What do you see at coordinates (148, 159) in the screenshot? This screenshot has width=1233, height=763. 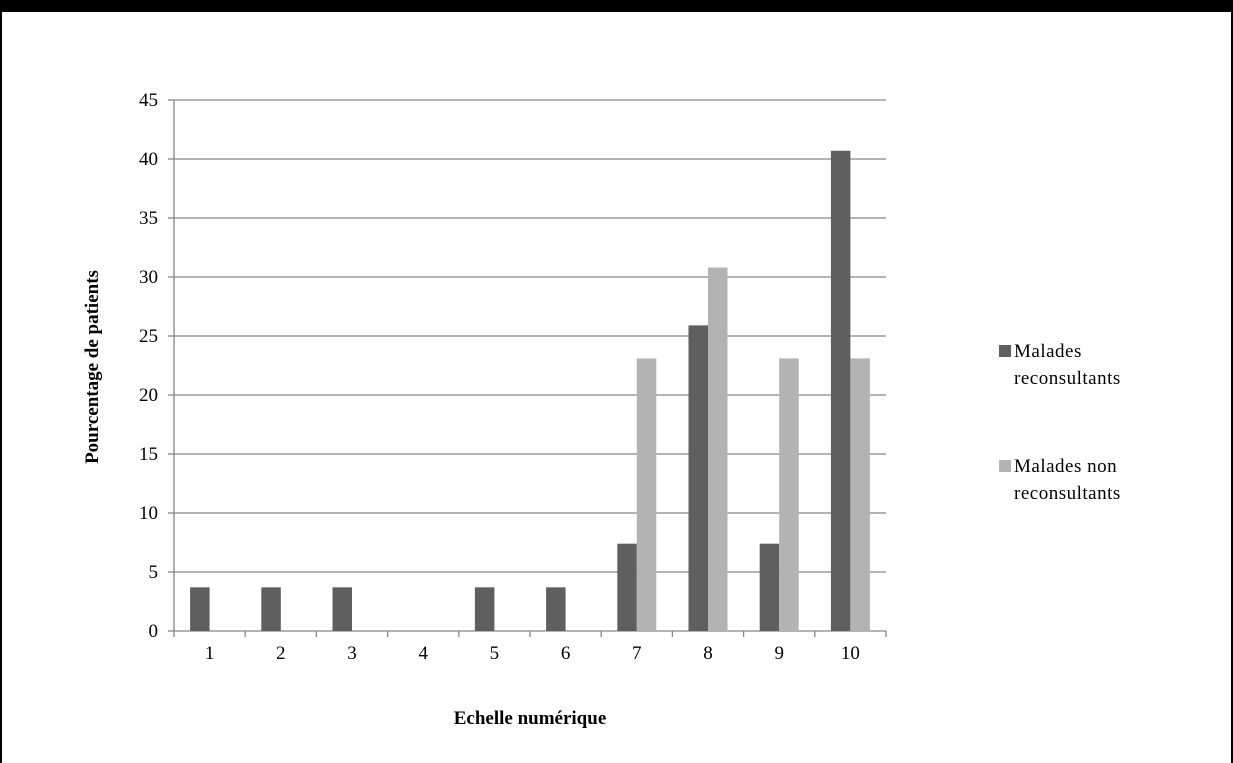 I see `y-tick-label: 40` at bounding box center [148, 159].